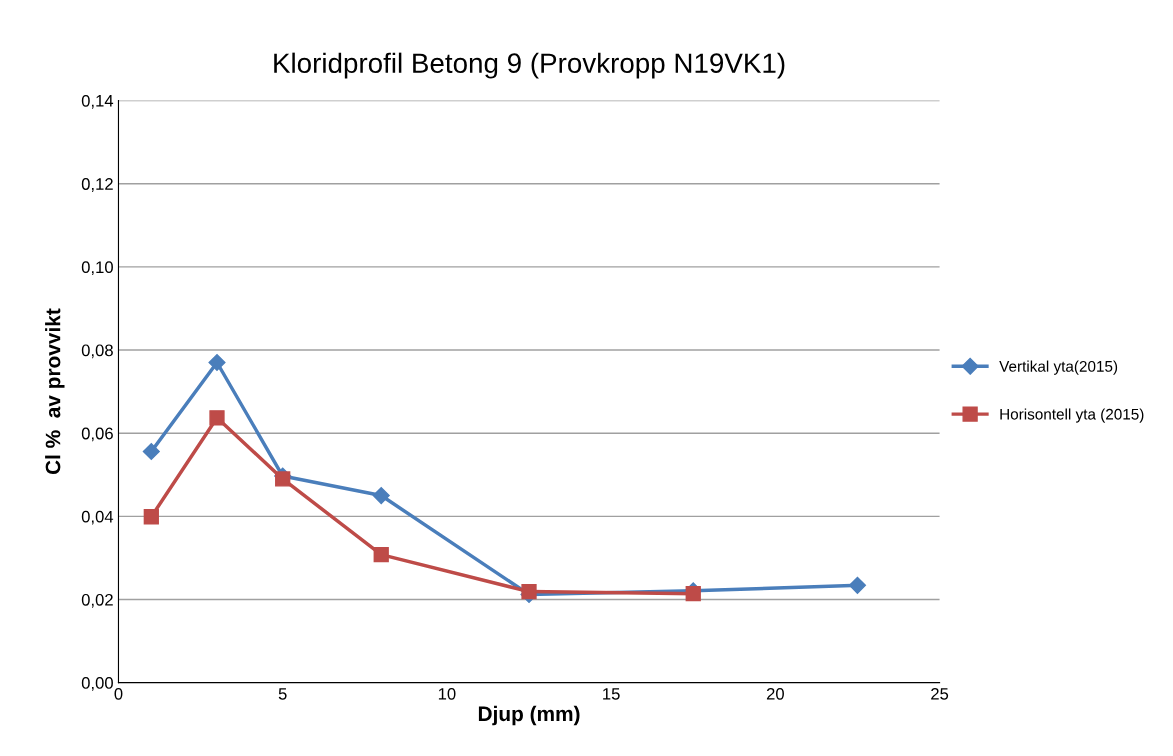 This screenshot has height=756, width=1173. I want to click on legend-label: Vertikal yta(2015), so click(1058, 367).